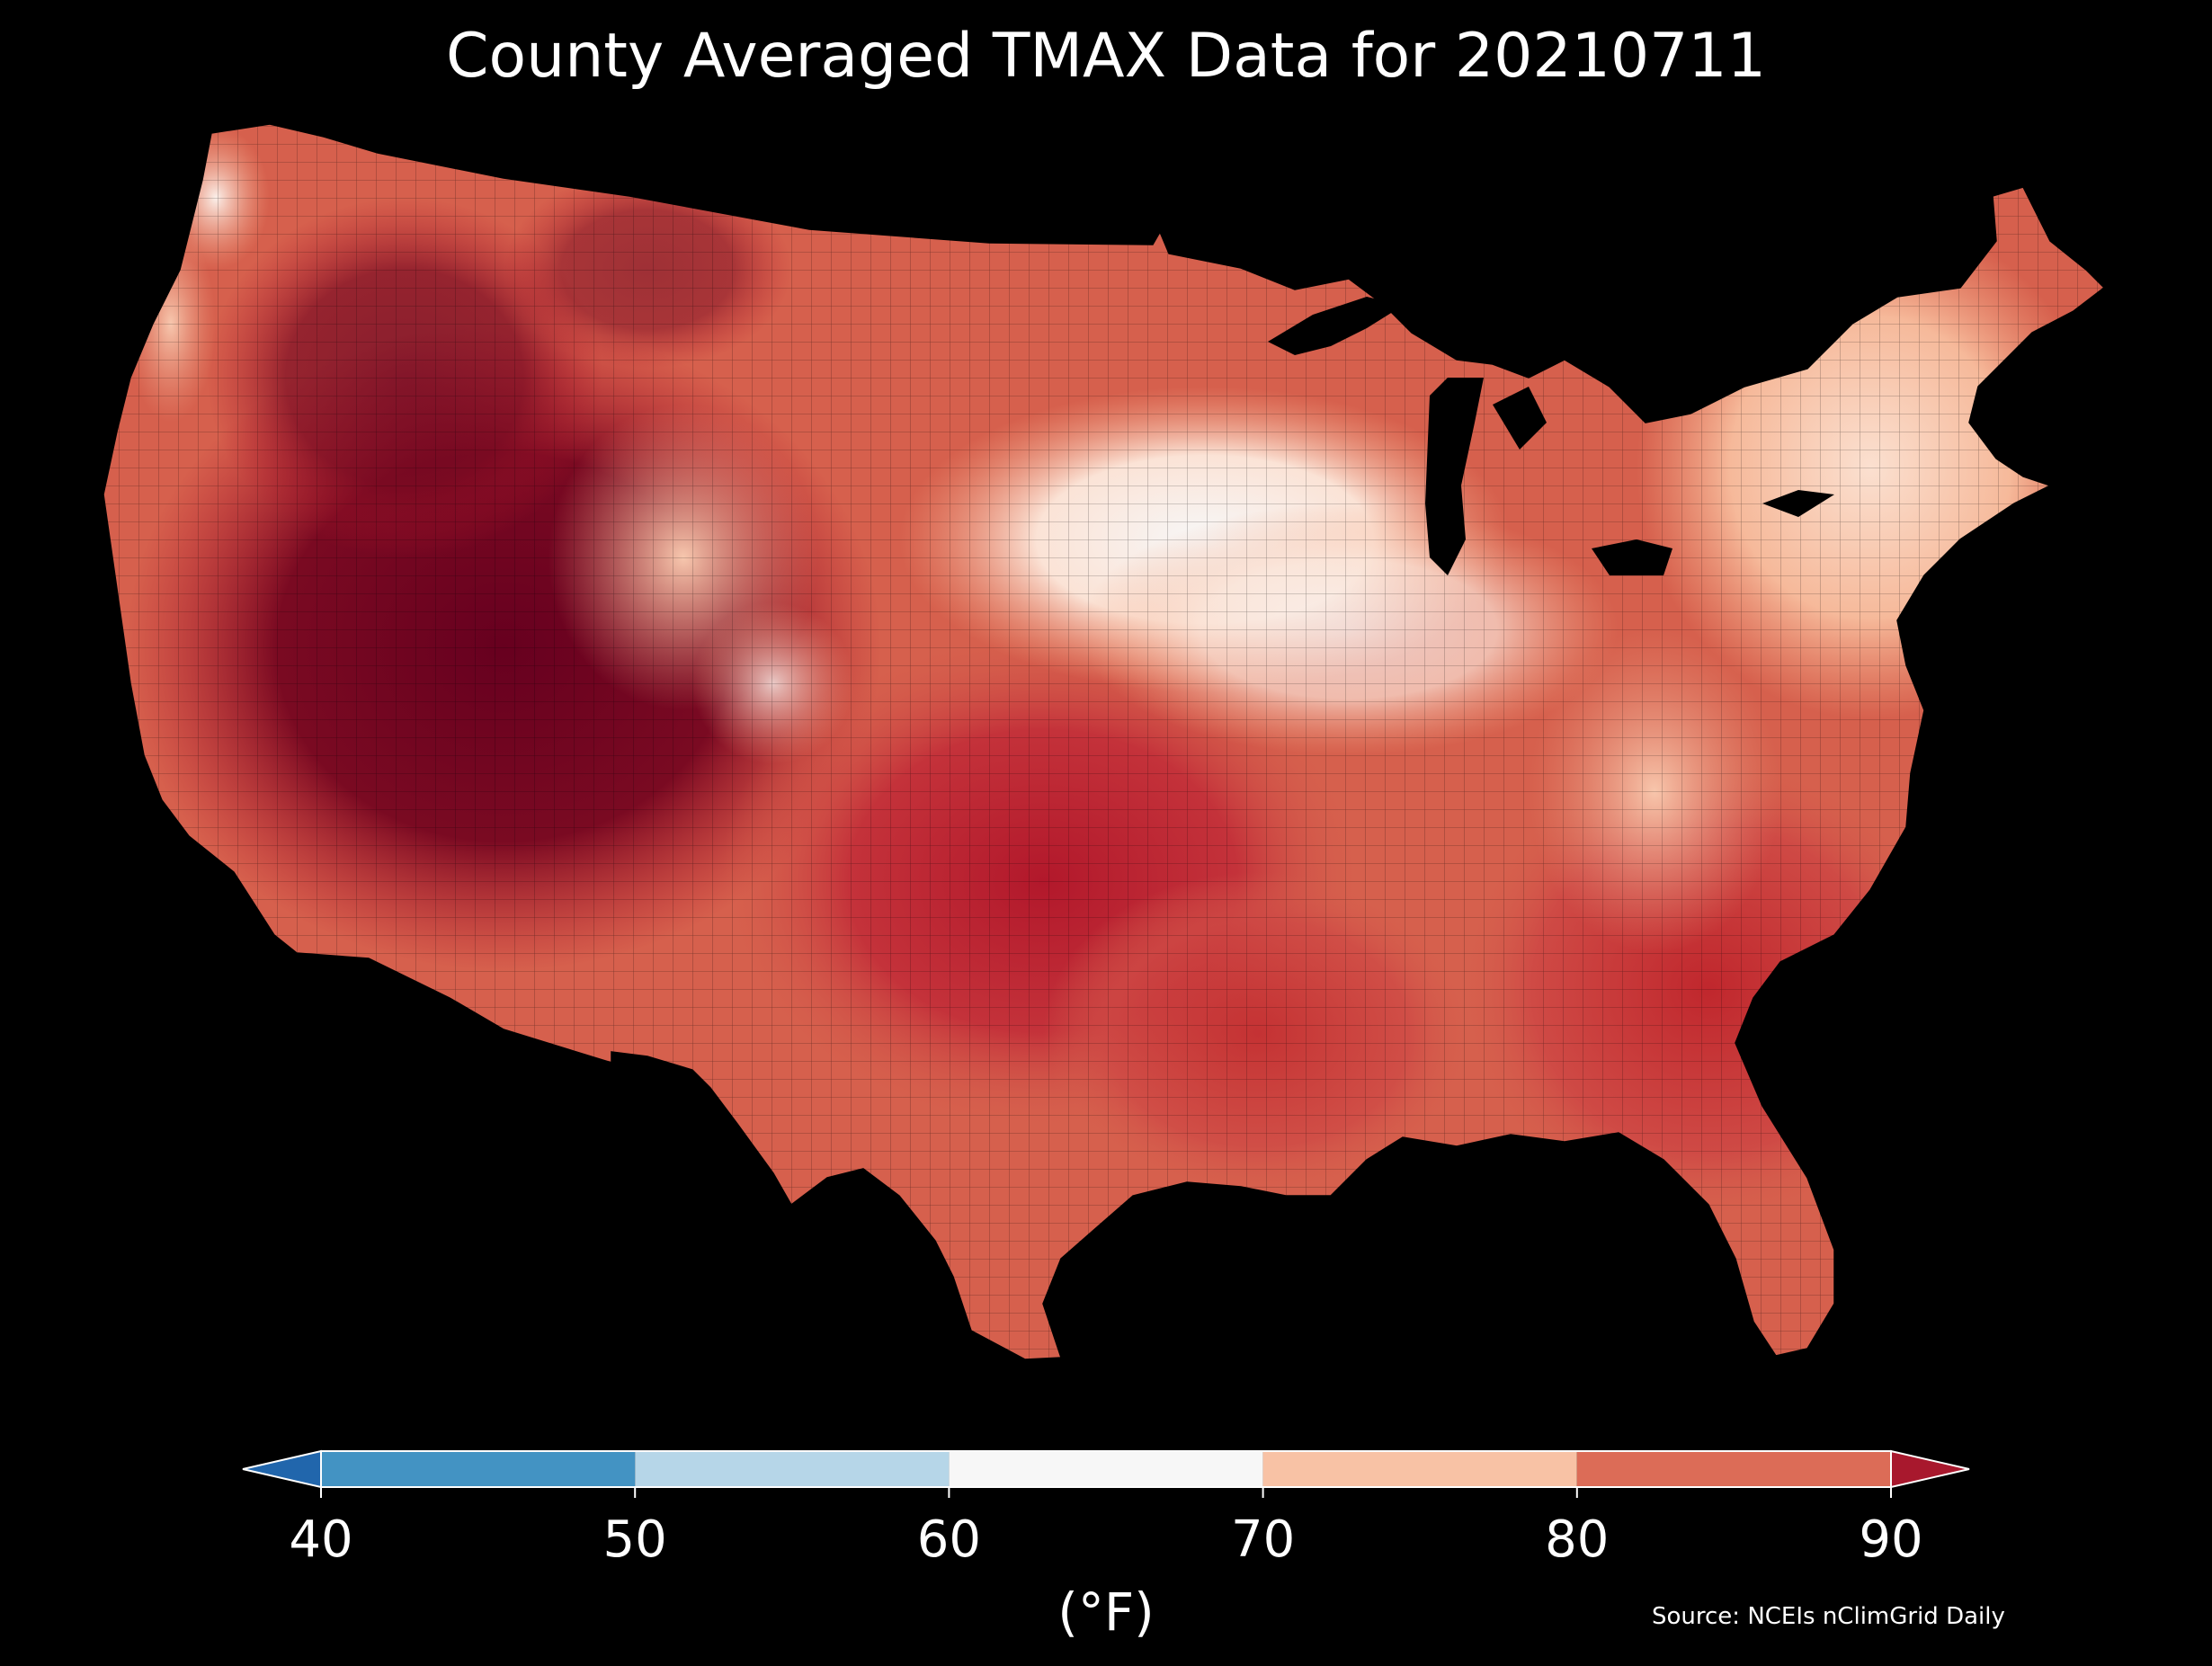 This screenshot has height=1666, width=2212. I want to click on colorbar-ticks, so click(1106, 1493).